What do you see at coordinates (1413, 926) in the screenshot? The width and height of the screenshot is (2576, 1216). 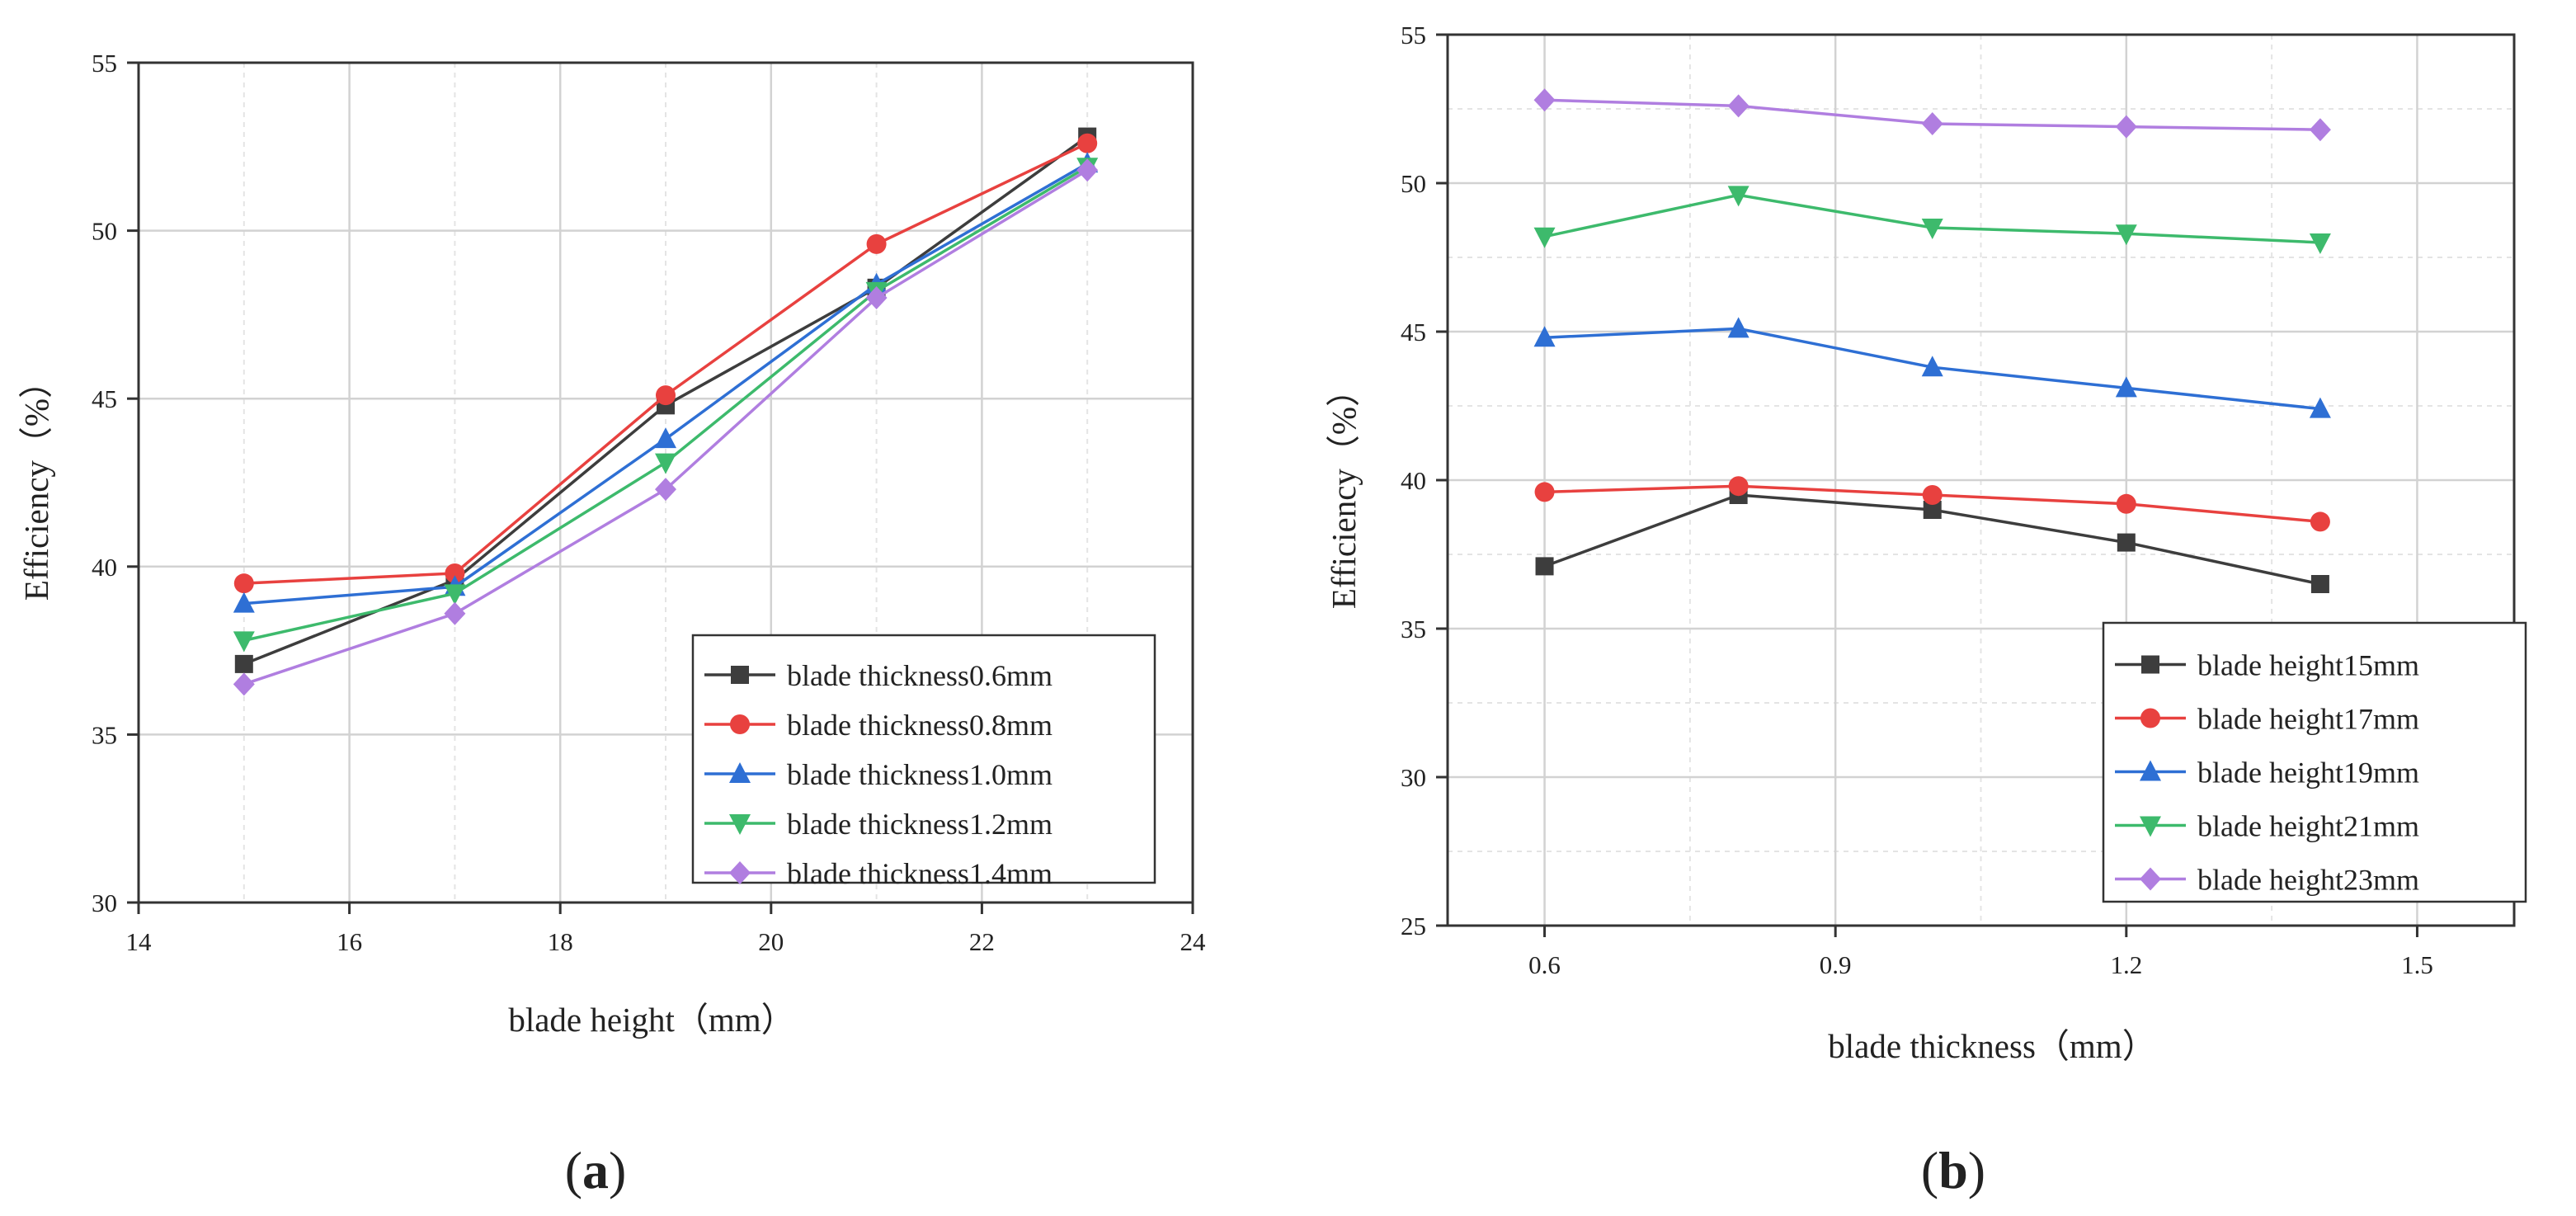 I see `y-tick-label: 25` at bounding box center [1413, 926].